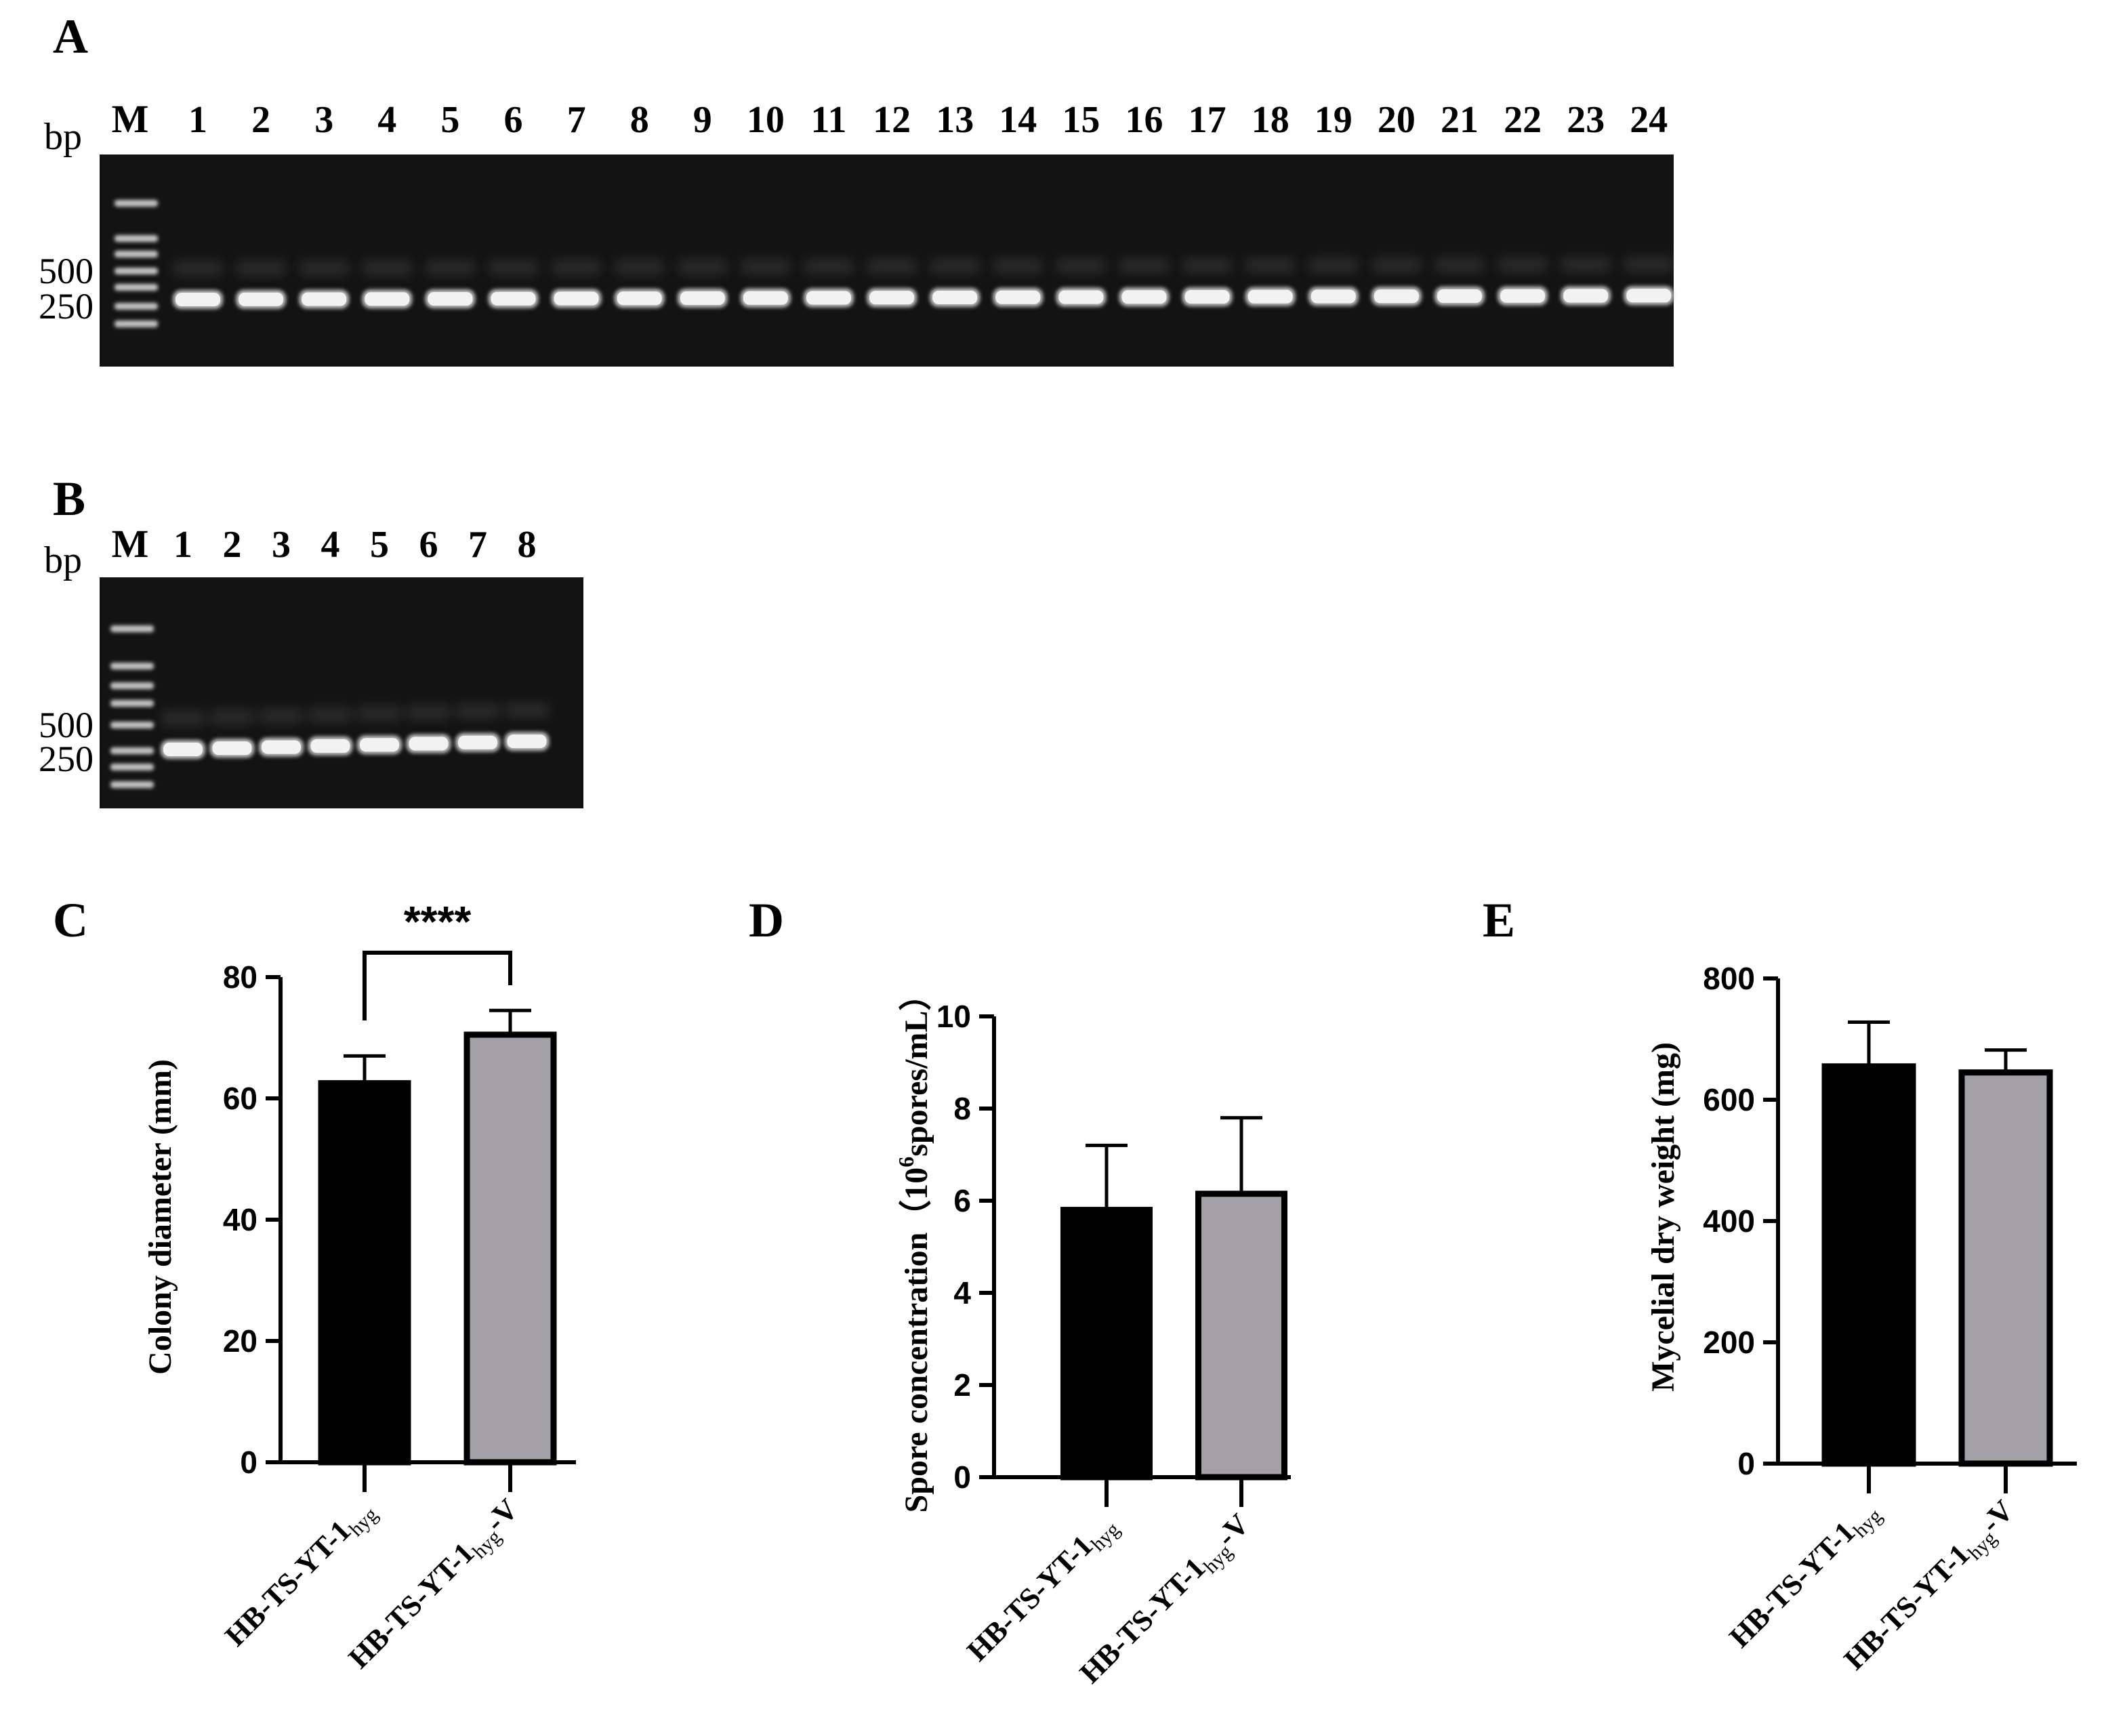 The image size is (2127, 1736). I want to click on gel-b-size-500: 500, so click(66, 725).